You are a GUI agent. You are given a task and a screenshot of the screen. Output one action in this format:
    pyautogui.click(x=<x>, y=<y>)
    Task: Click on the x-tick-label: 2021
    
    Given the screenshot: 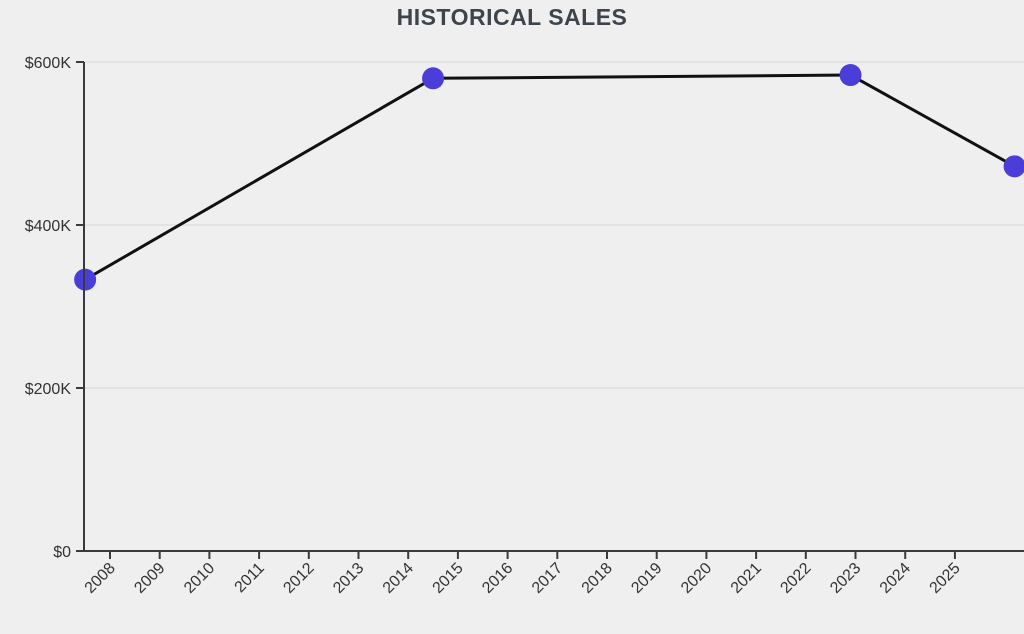 What is the action you would take?
    pyautogui.click(x=746, y=578)
    